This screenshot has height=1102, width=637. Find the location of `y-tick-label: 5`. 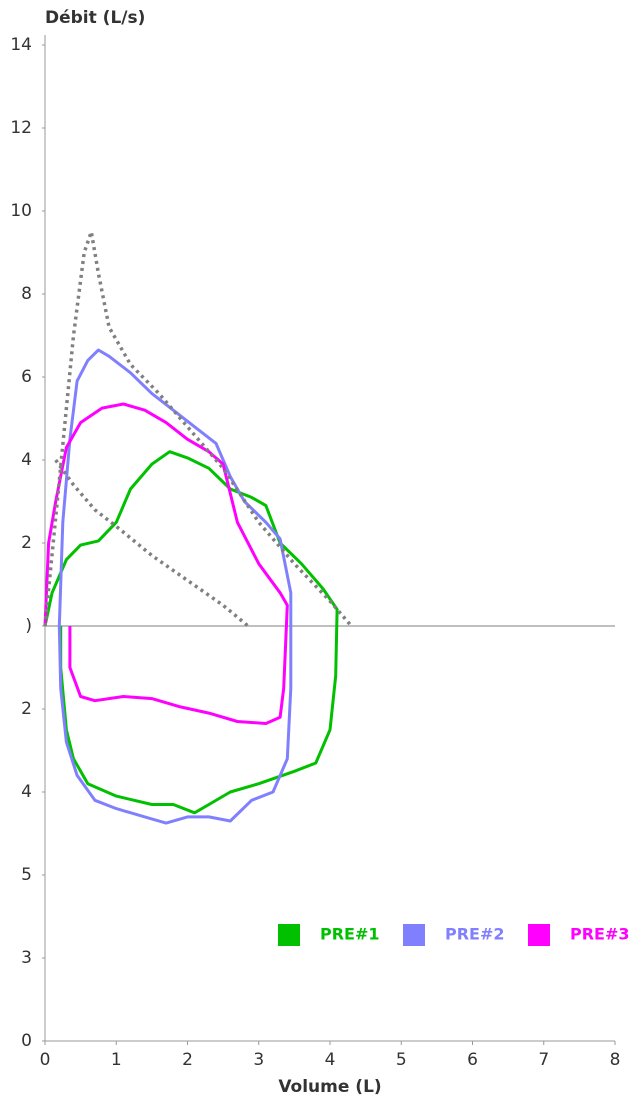

y-tick-label: 5 is located at coordinates (26, 875).